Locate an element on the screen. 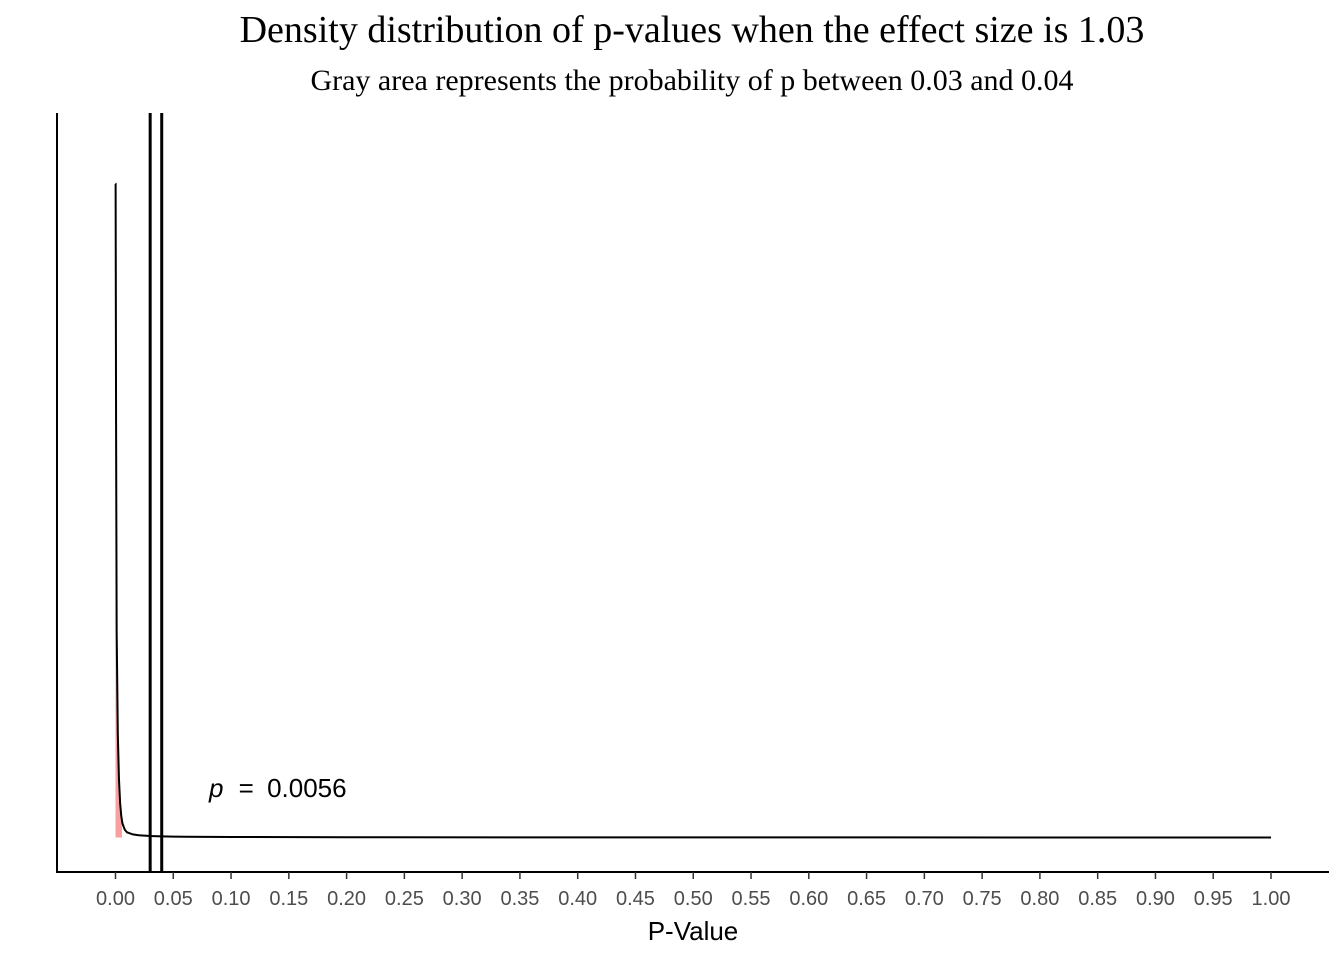 The width and height of the screenshot is (1344, 960). x-tick-label: 0.25 is located at coordinates (404, 899).